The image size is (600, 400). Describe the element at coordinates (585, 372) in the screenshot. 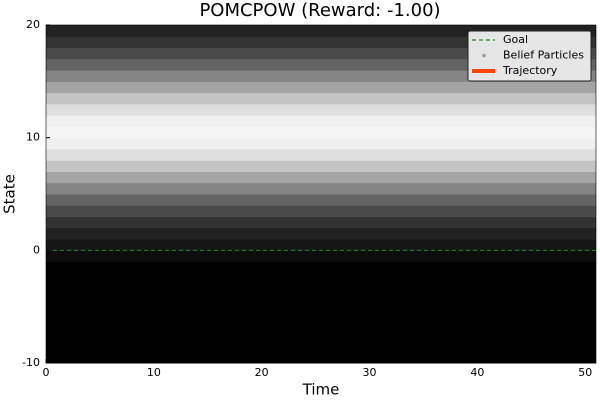

I see `x-tick-label: 50` at that location.